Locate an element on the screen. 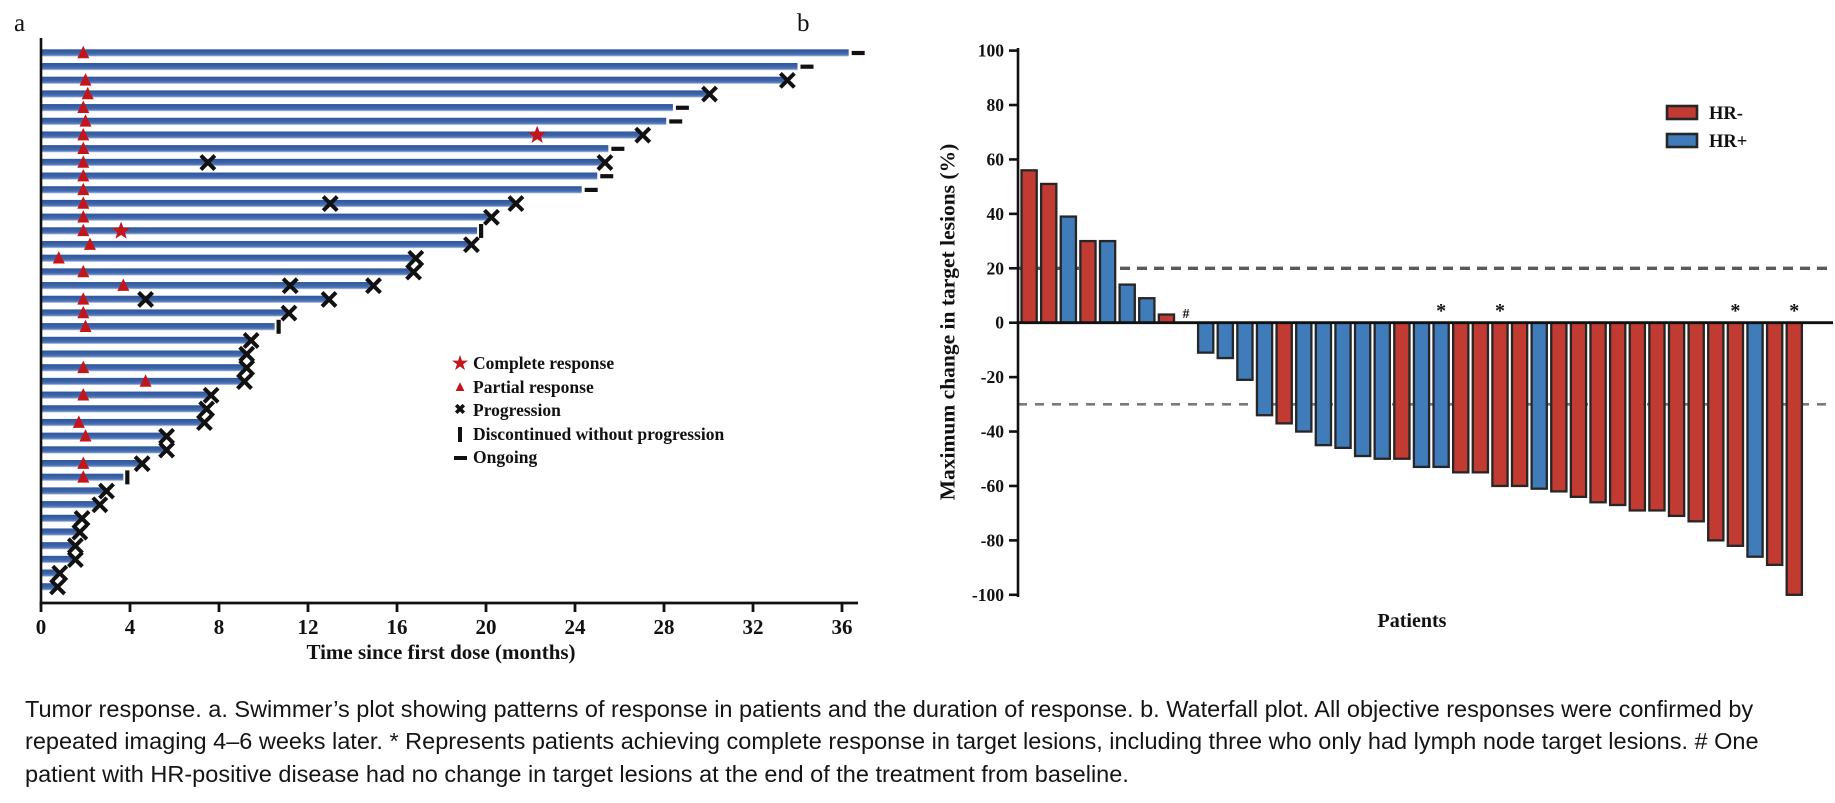  x-tick-label: 16 is located at coordinates (397, 627).